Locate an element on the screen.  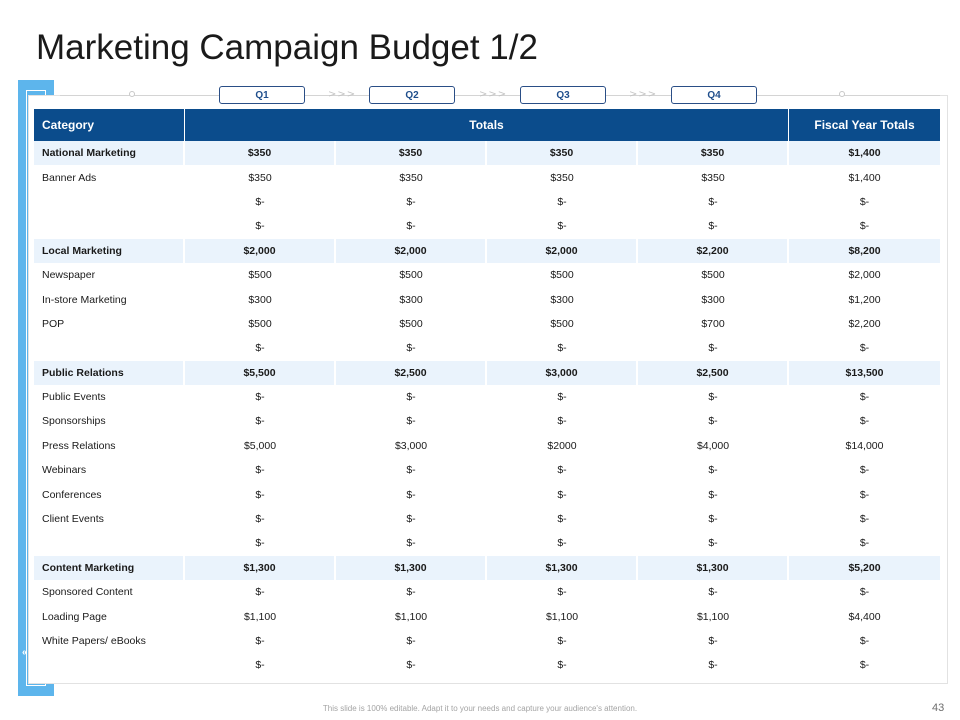
table-header-row: Category Totals Fiscal Year Totals is located at coordinates (487, 125).